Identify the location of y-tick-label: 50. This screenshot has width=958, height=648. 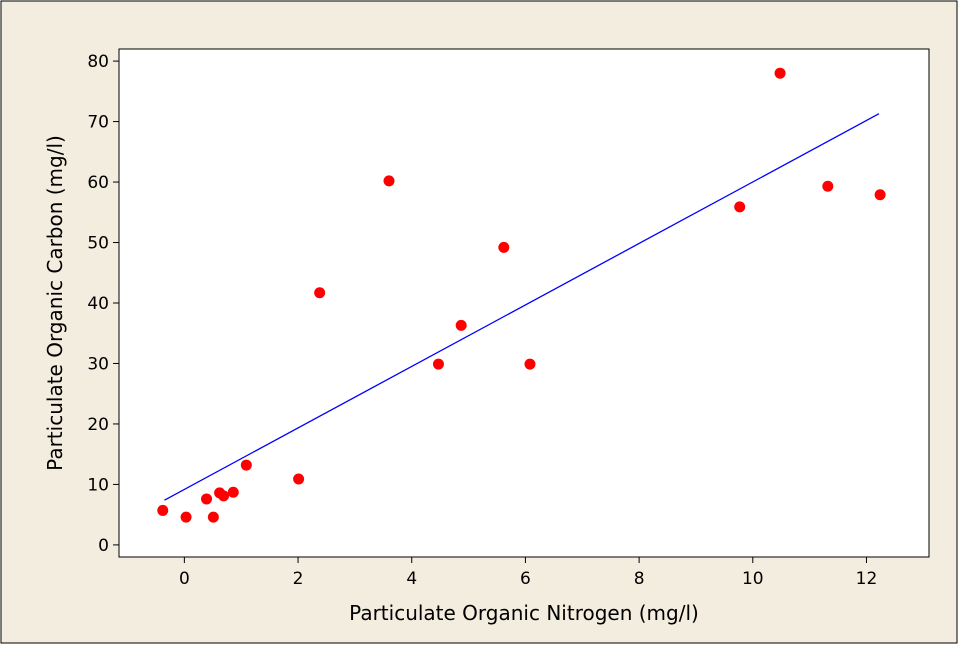
(98, 244).